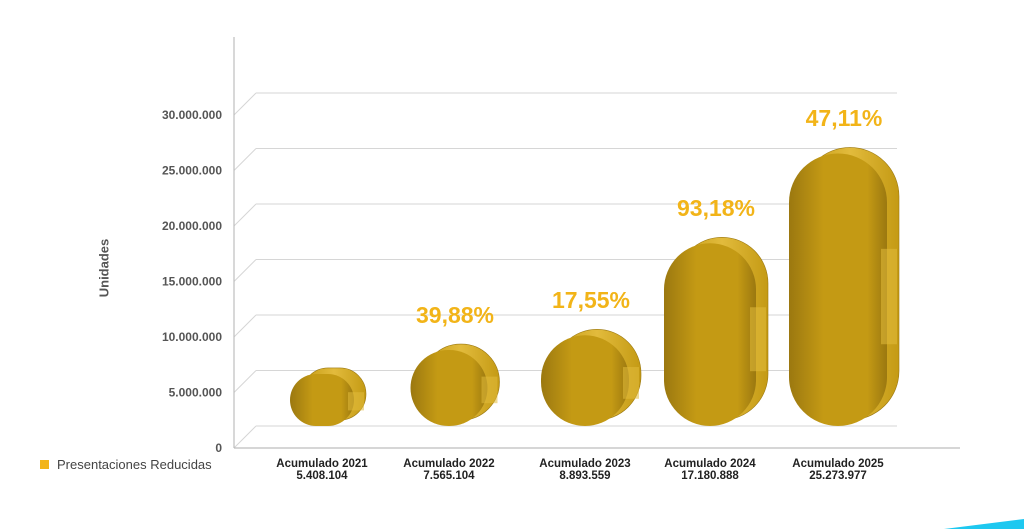 The image size is (1024, 529). I want to click on x-tick-label: Acumulado 2024 17.180.888, so click(710, 470).